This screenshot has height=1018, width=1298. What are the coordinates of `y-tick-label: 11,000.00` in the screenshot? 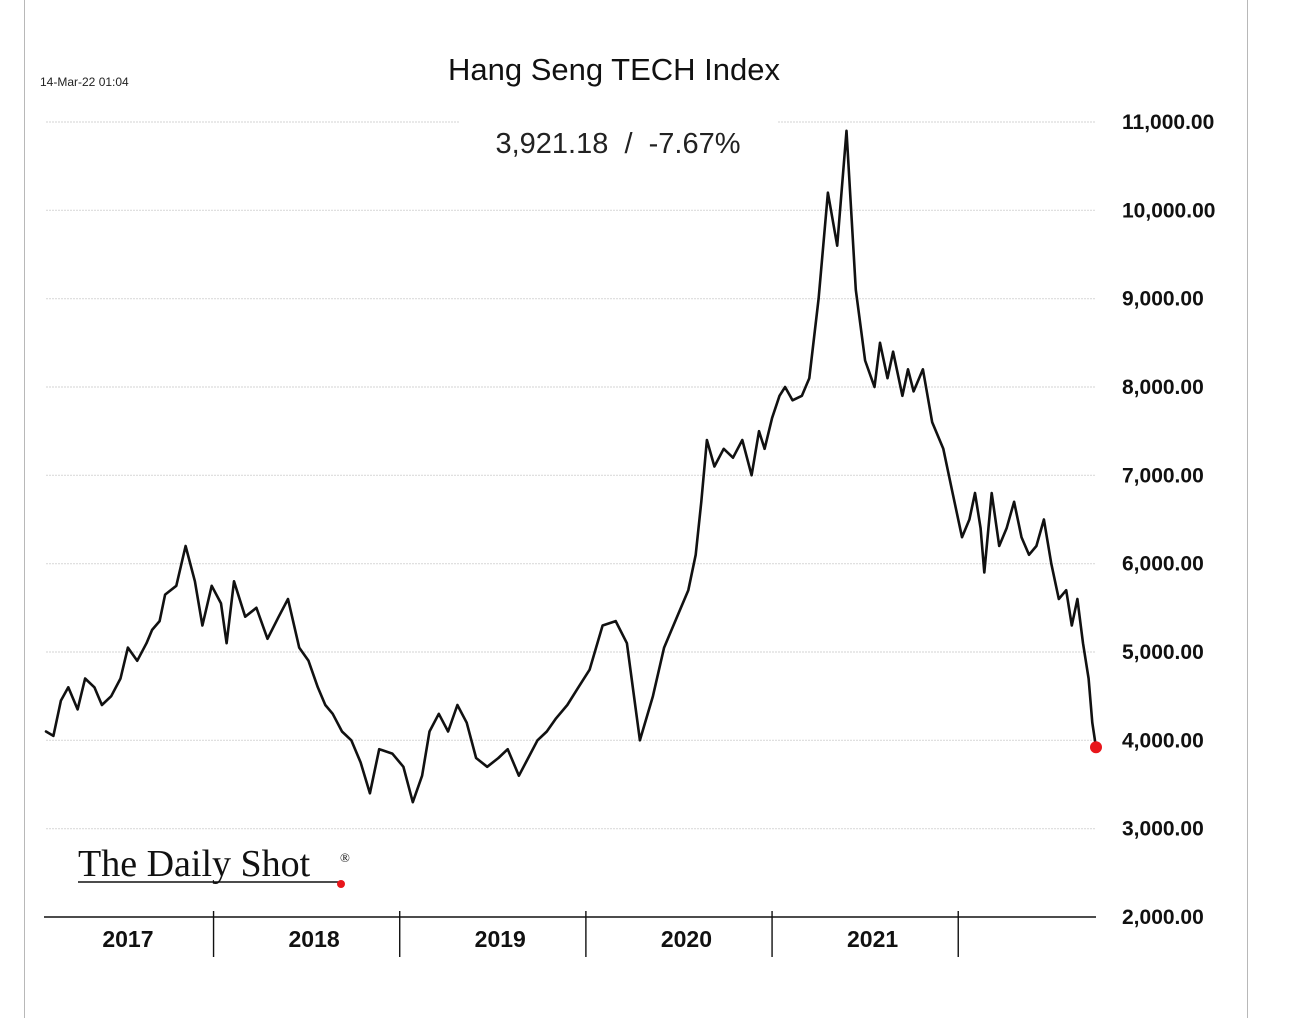 It's located at (1168, 122).